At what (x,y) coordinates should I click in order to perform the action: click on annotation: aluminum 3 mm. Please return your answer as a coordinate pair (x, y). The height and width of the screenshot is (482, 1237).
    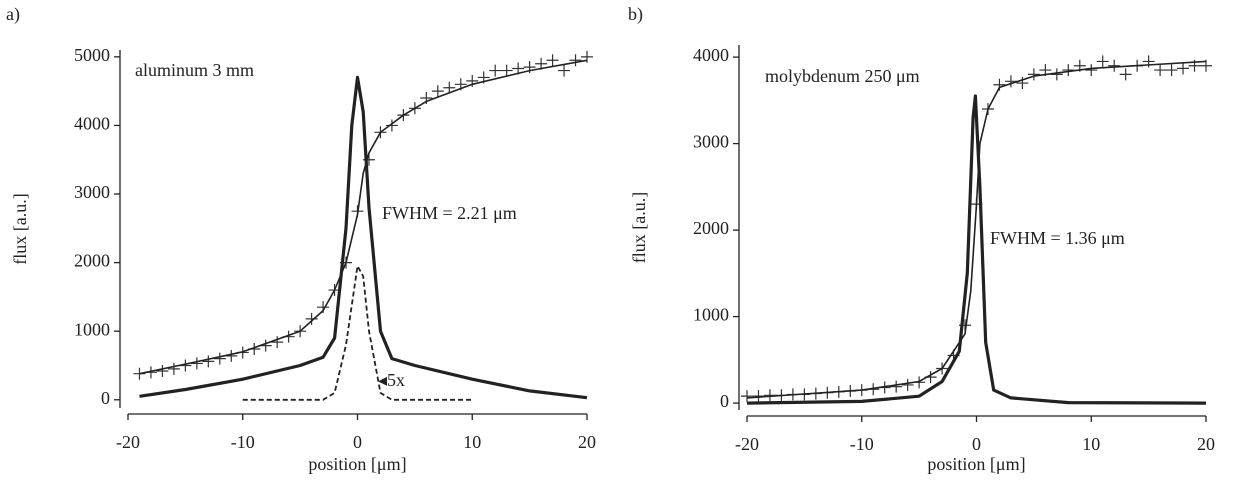
    Looking at the image, I should click on (194, 70).